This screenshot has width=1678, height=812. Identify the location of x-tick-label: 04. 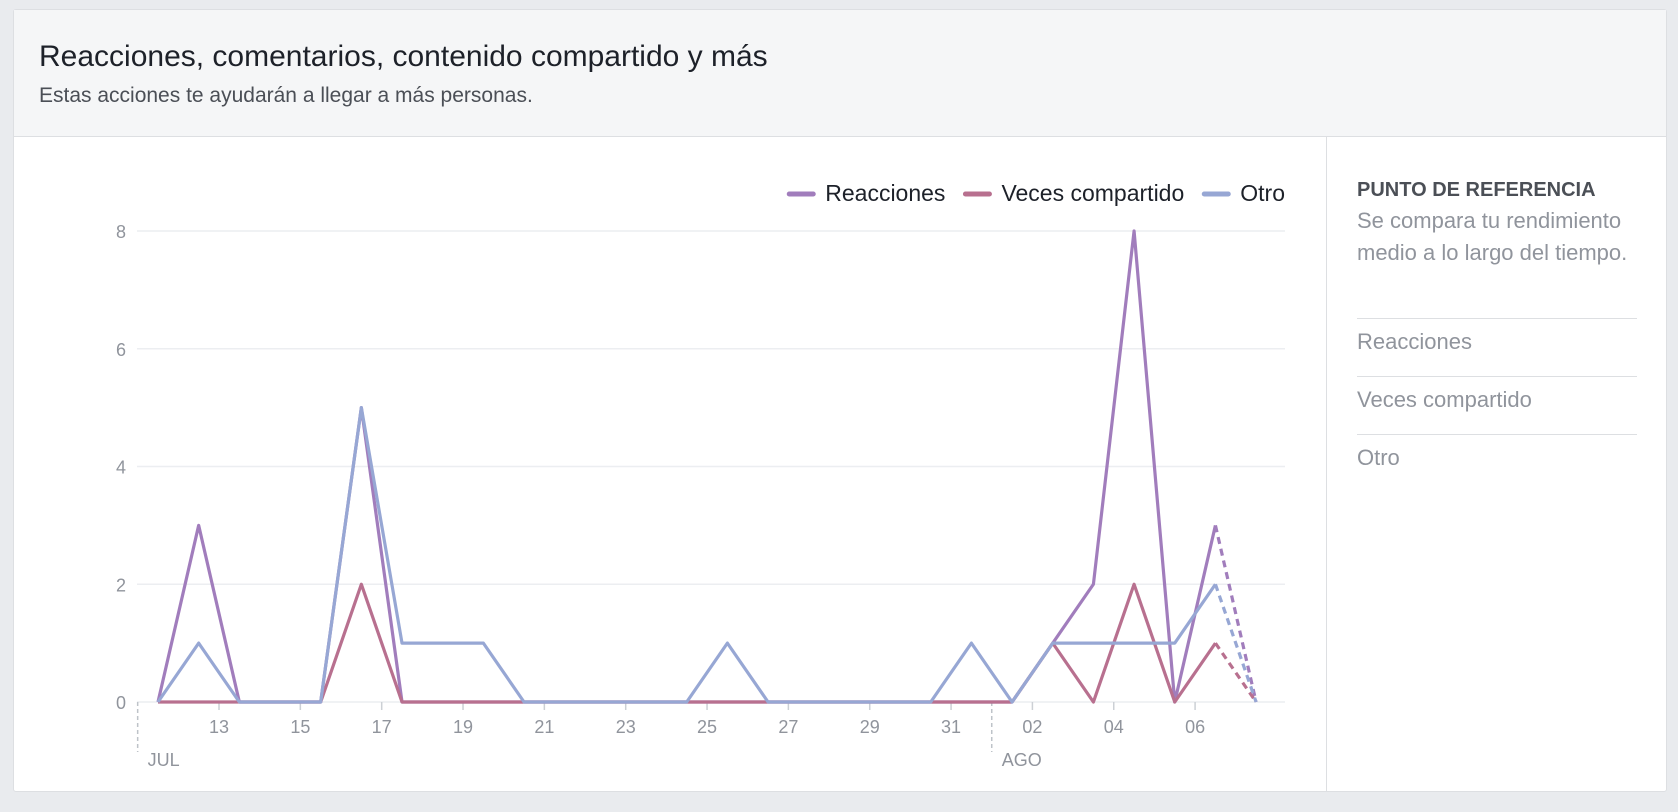
(1114, 727).